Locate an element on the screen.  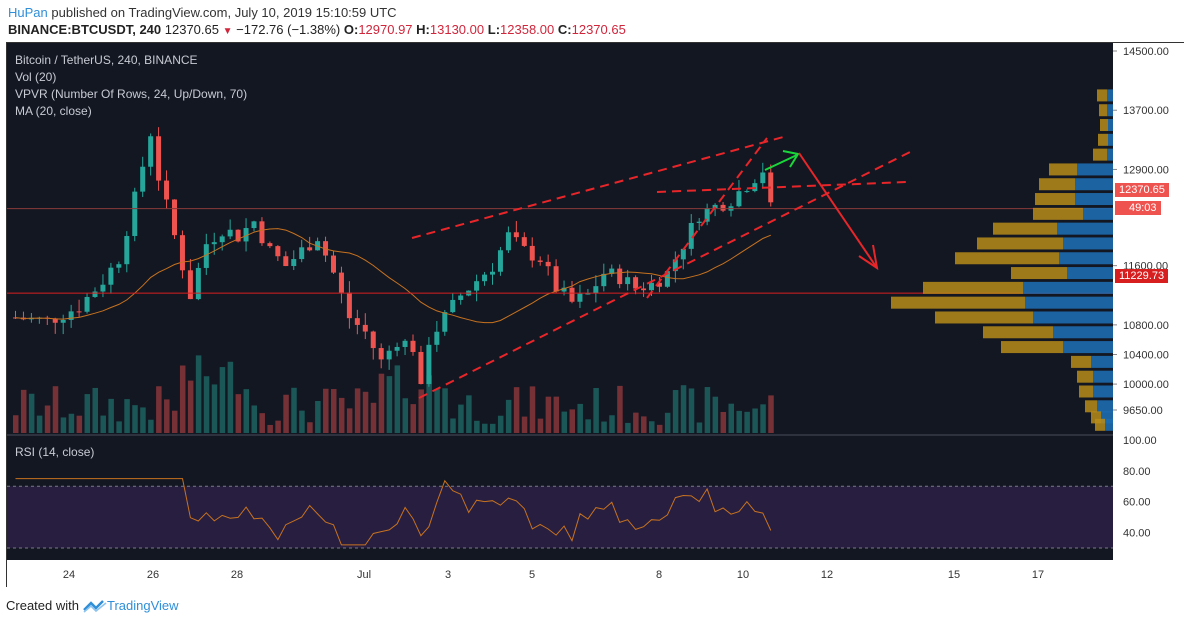
channel-upper-line is located at coordinates (599, 187).